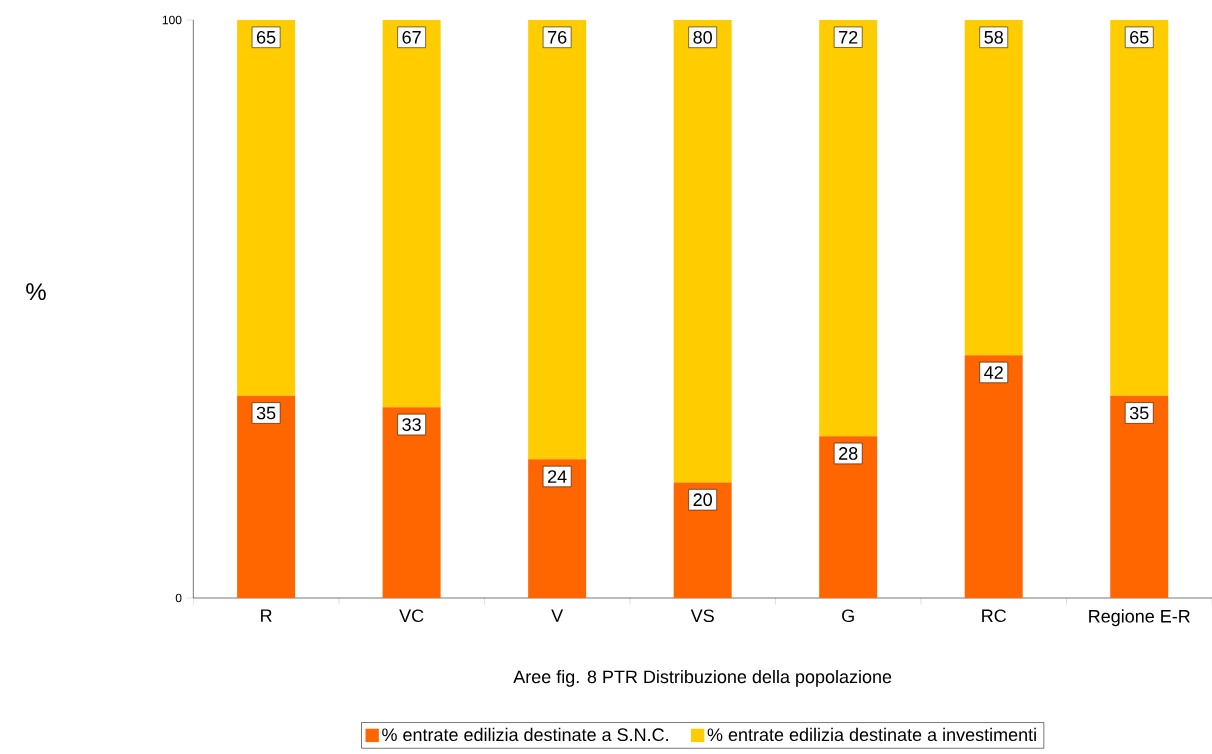 The width and height of the screenshot is (1212, 754). Describe the element at coordinates (702, 500) in the screenshot. I see `data-label: 20` at that location.